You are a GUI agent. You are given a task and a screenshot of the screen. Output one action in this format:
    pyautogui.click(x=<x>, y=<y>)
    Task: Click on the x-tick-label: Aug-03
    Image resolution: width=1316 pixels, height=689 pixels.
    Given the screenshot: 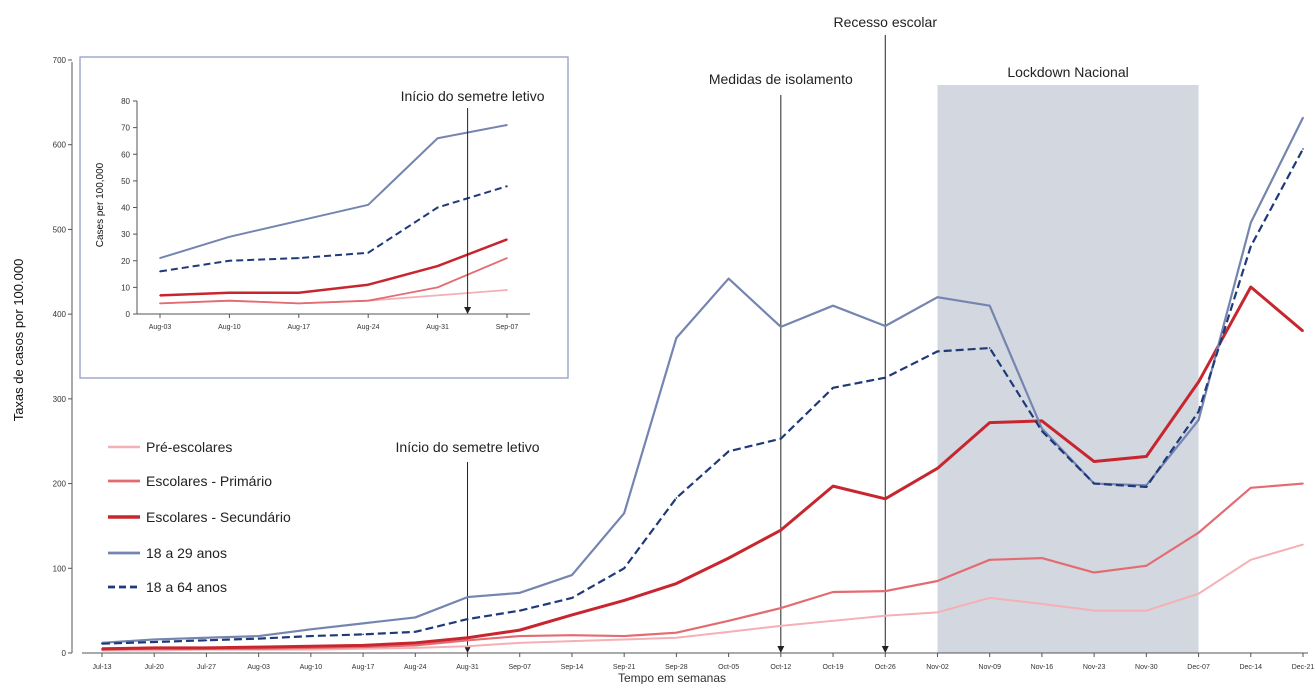 What is the action you would take?
    pyautogui.click(x=258, y=667)
    